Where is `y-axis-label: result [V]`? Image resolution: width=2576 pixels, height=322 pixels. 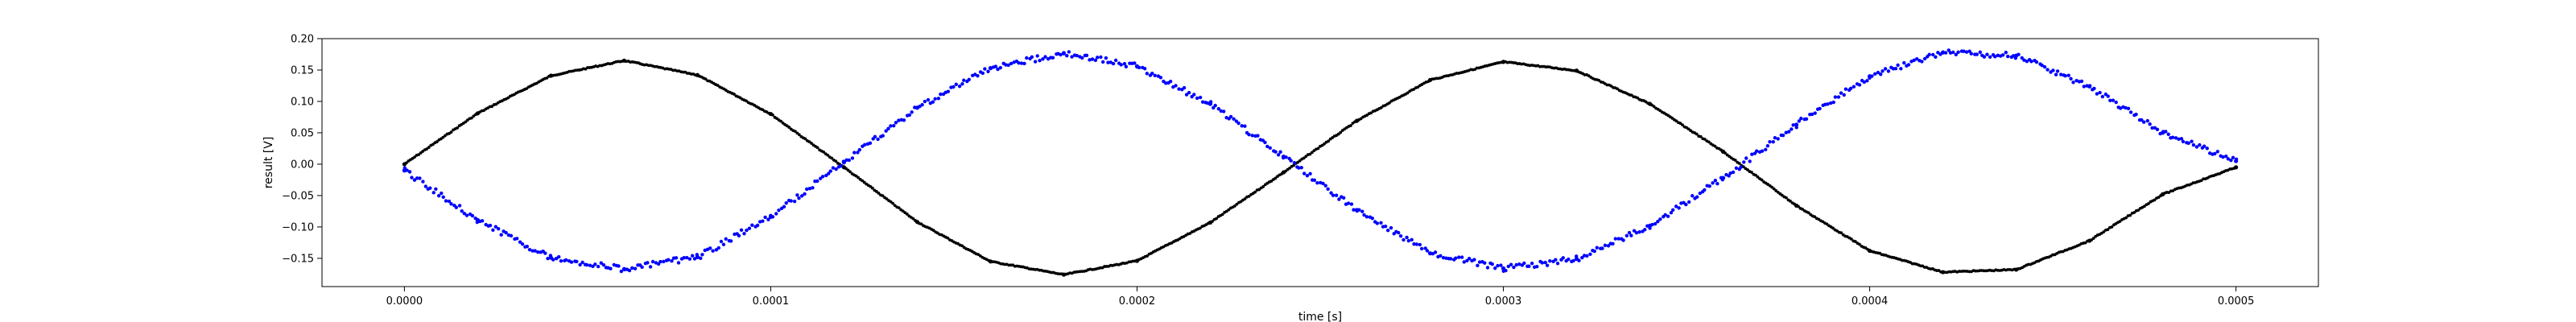
y-axis-label: result [V] is located at coordinates (268, 163).